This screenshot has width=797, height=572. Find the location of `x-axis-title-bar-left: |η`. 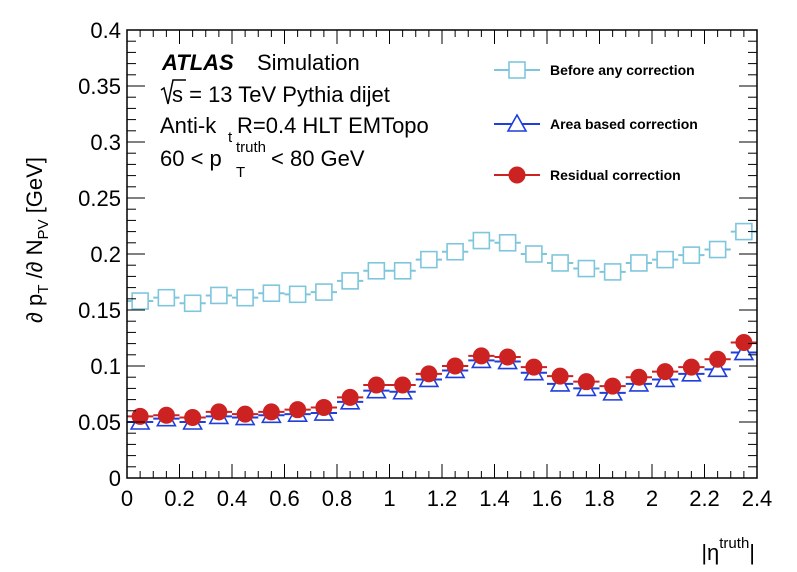

x-axis-title-bar-left: |η is located at coordinates (710, 552).